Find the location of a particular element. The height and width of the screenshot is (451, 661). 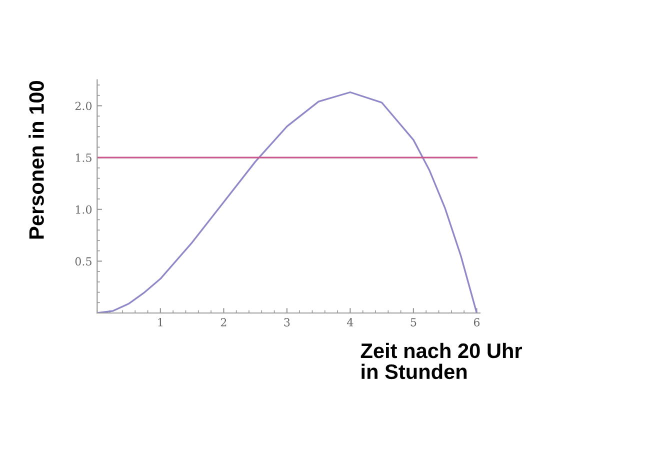

y-tick-label: 1.0 is located at coordinates (84, 209).